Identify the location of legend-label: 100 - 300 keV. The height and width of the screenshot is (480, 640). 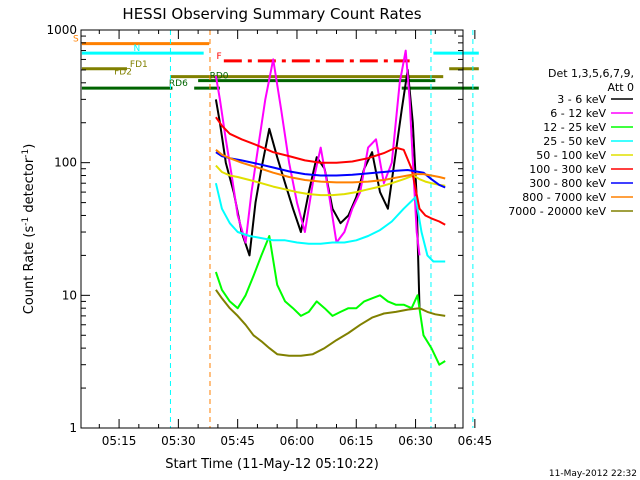
(567, 169).